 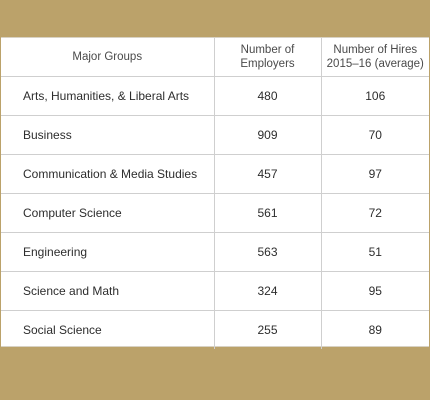 What do you see at coordinates (108, 135) in the screenshot?
I see `major-name: Business` at bounding box center [108, 135].